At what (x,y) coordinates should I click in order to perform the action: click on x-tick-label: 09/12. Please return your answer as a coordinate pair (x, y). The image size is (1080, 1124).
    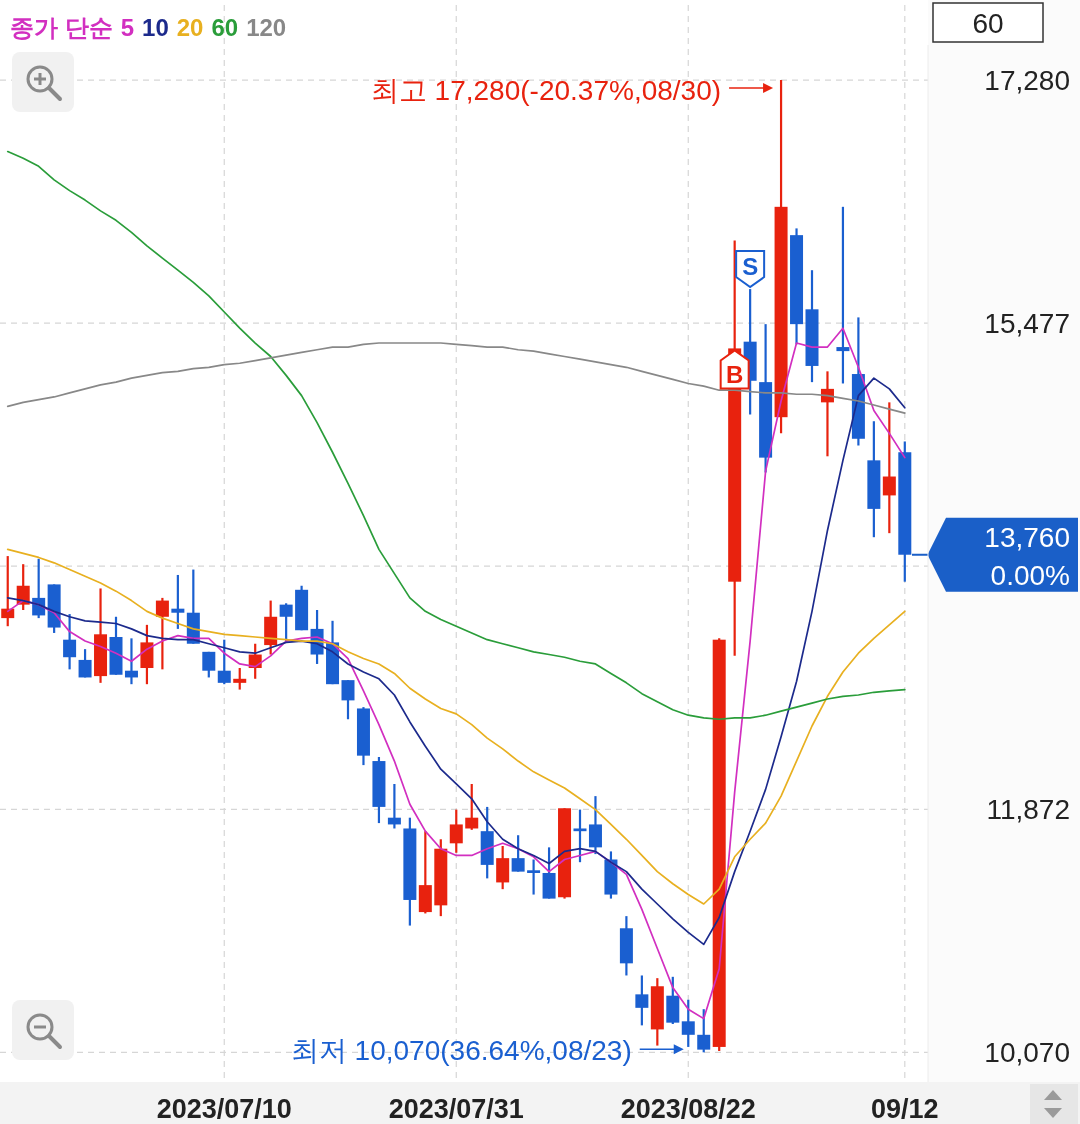
    Looking at the image, I should click on (905, 1109).